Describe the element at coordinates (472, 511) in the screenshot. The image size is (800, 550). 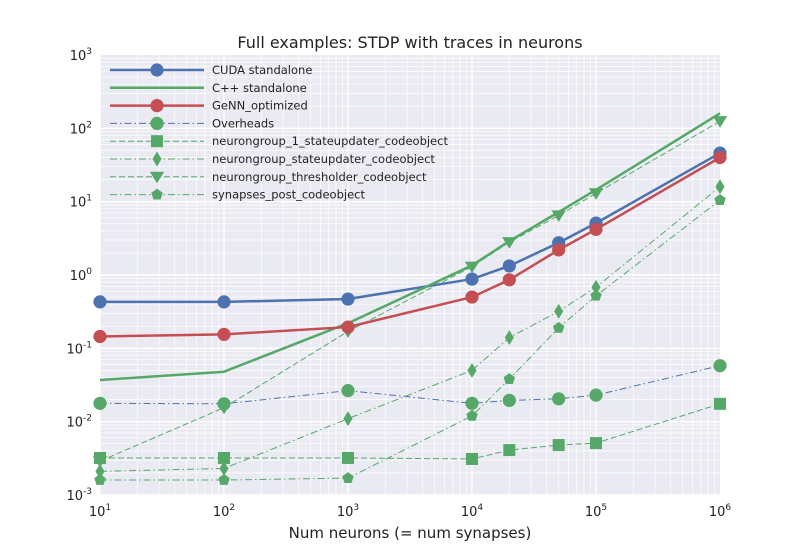
I see `x-tick-label: 104` at that location.